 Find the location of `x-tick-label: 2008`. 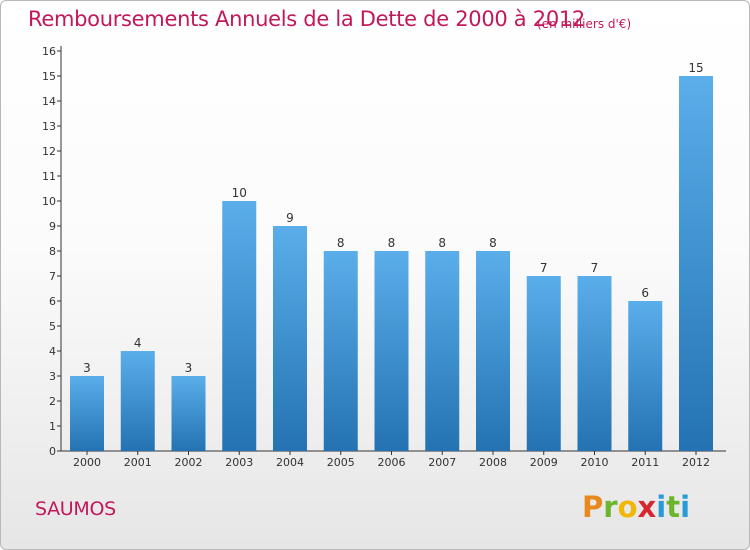

x-tick-label: 2008 is located at coordinates (493, 462).